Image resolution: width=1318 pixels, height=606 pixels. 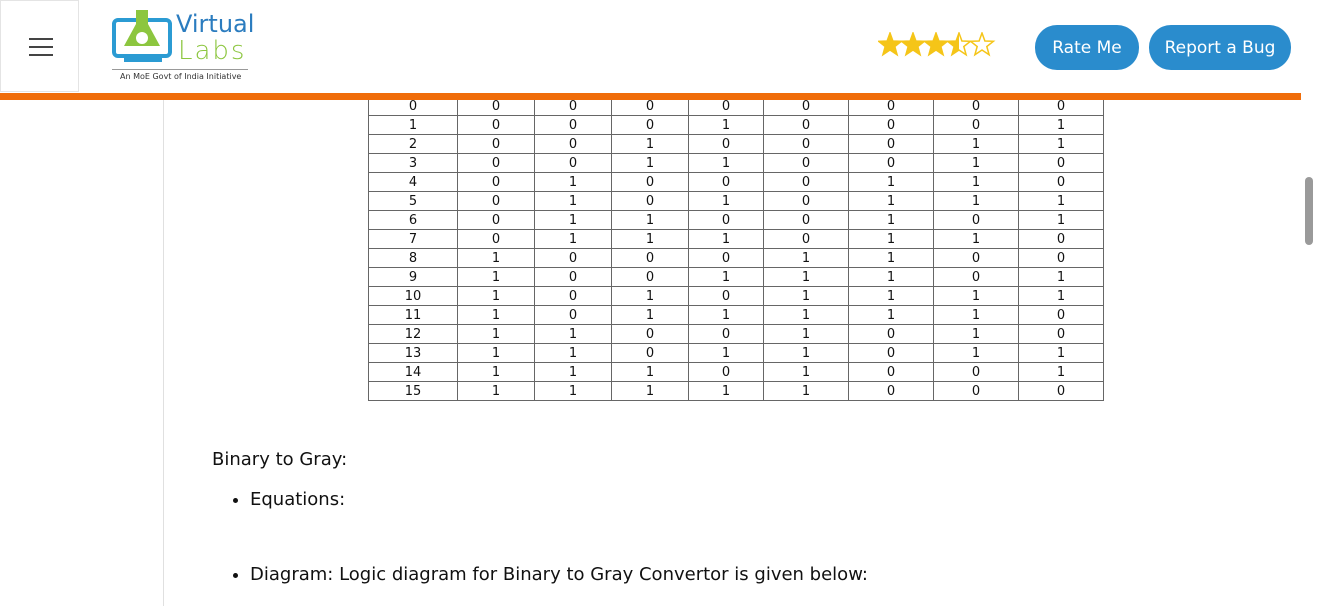 I want to click on logo-icon, so click(x=142, y=36).